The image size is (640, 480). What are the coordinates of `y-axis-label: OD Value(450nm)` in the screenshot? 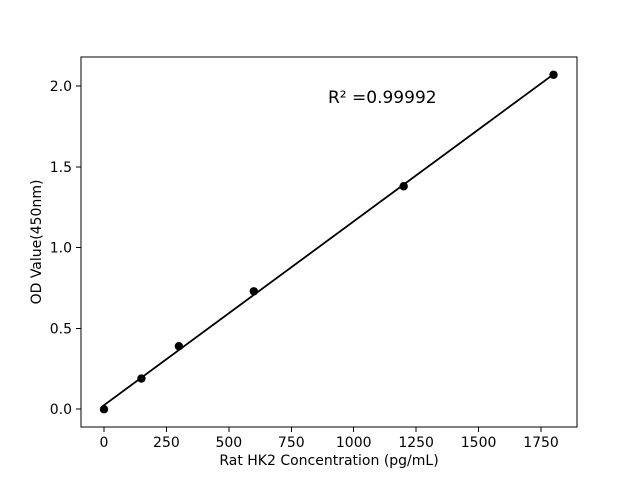 It's located at (37, 242).